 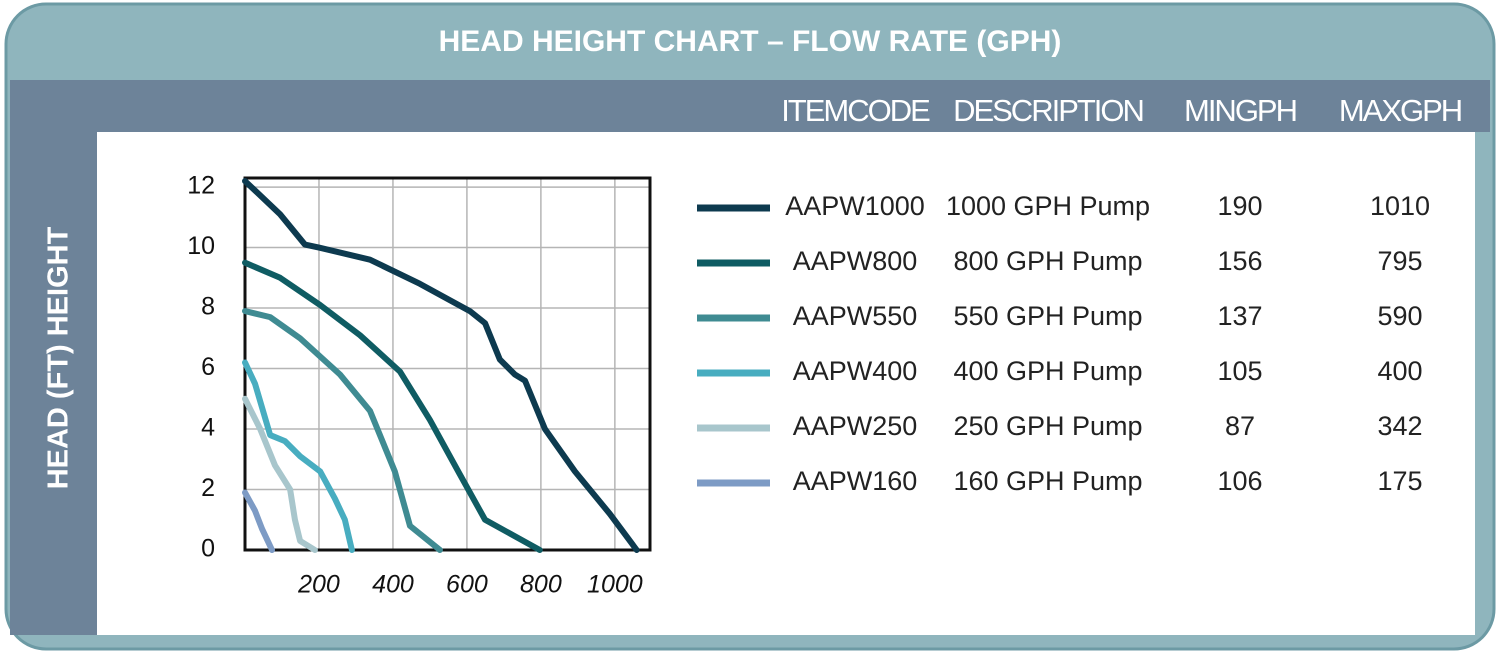 I want to click on y-tick-label: 8, so click(x=208, y=307).